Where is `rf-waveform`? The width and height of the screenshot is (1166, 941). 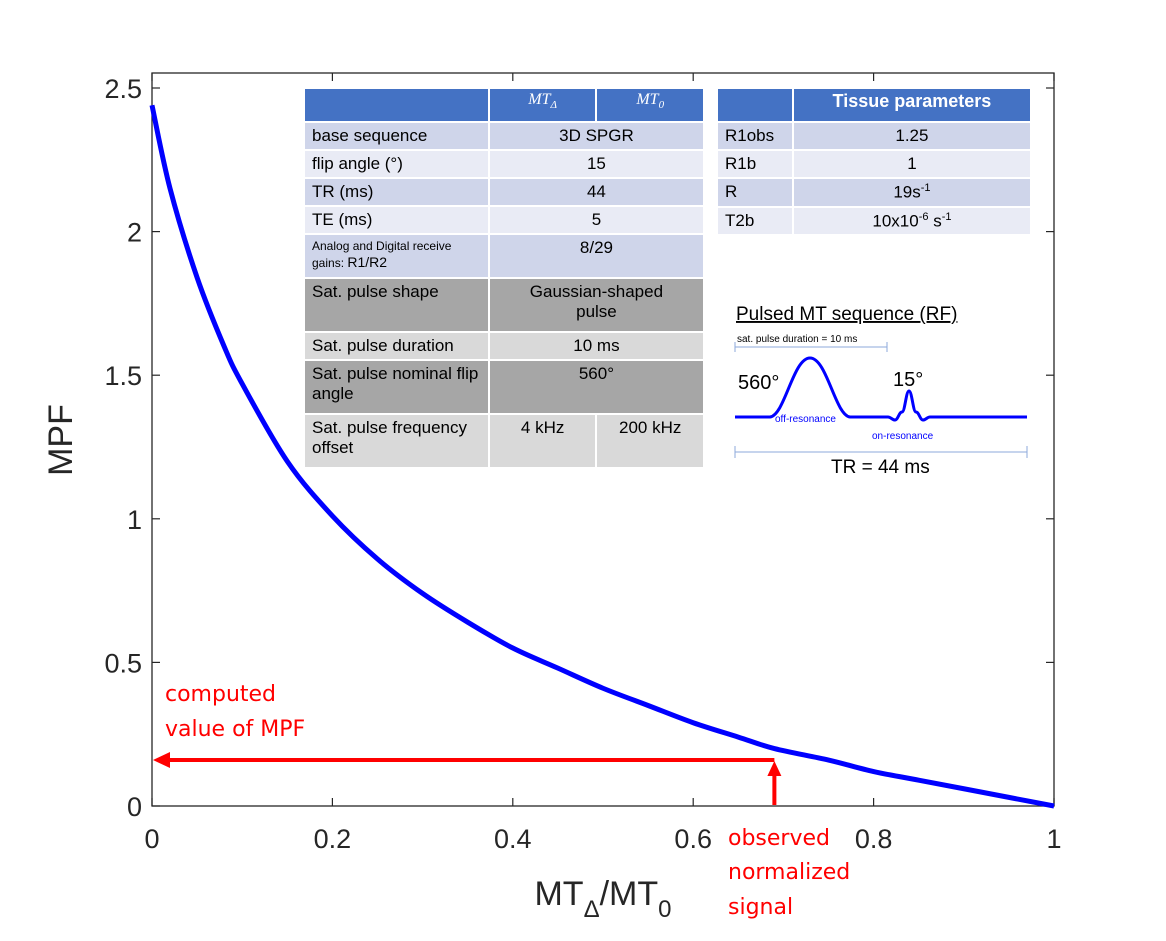
rf-waveform is located at coordinates (881, 389).